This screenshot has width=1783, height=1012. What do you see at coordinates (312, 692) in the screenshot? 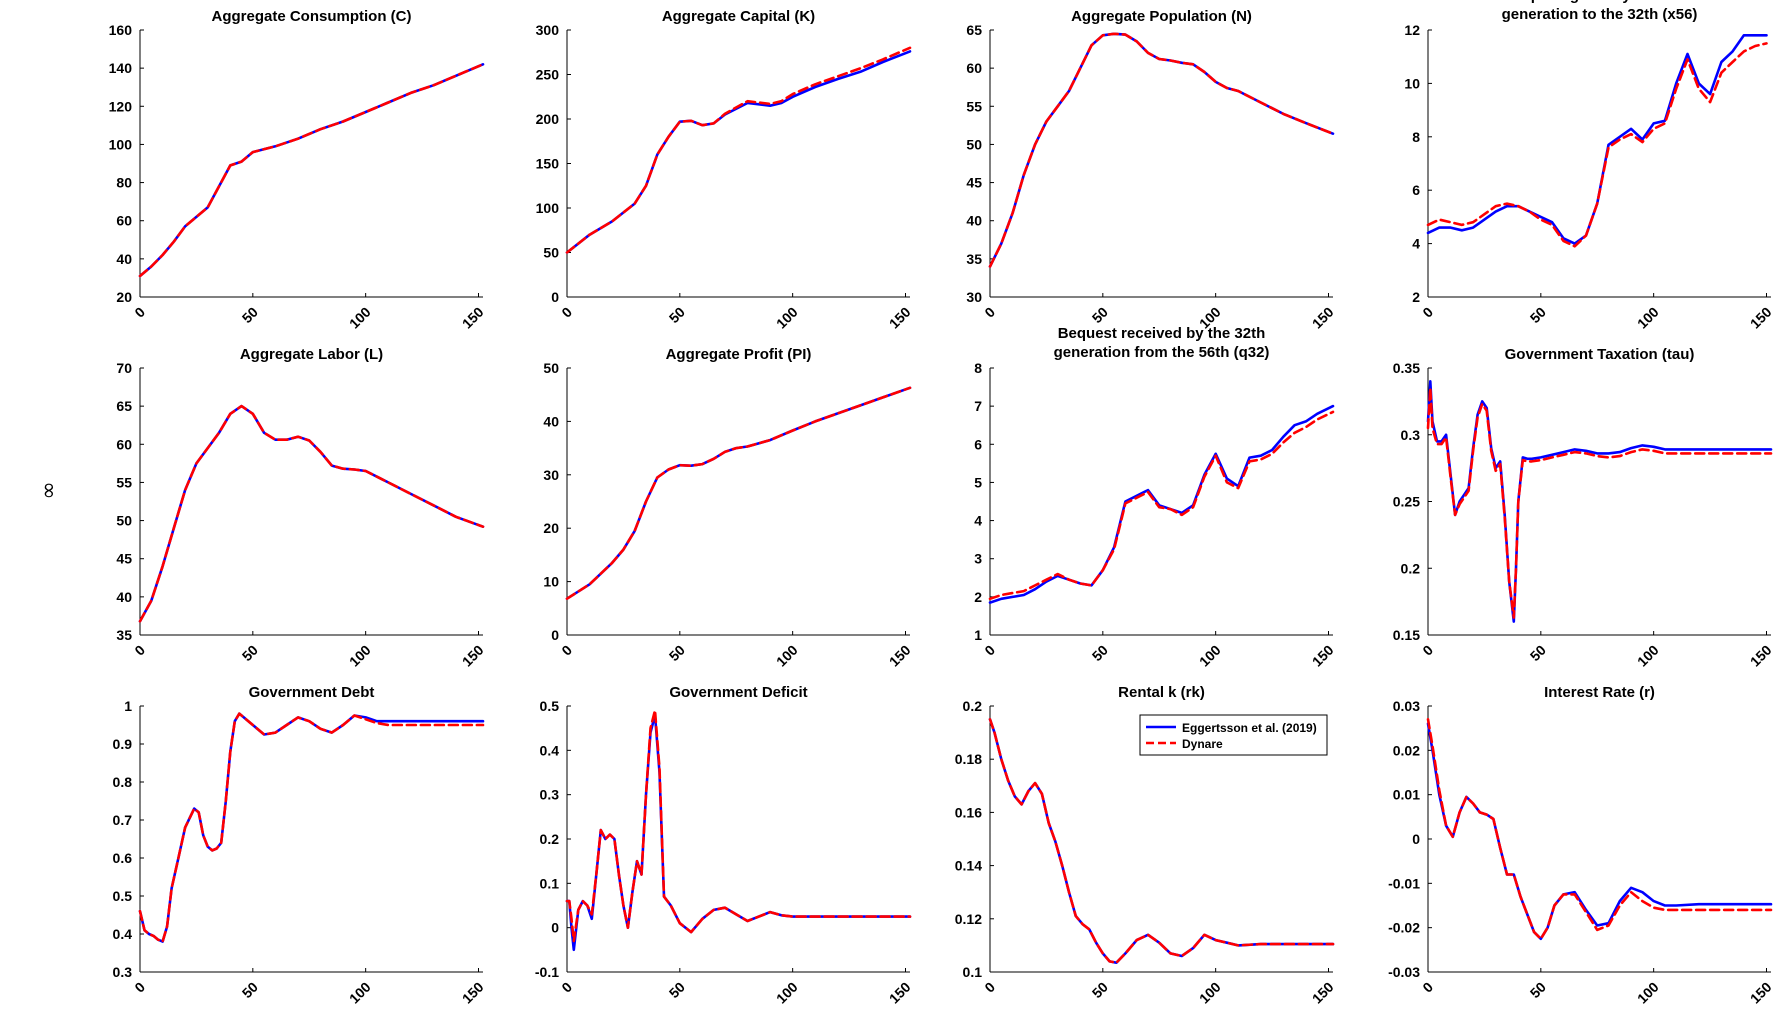
I see `chart-title: Government Debt` at bounding box center [312, 692].